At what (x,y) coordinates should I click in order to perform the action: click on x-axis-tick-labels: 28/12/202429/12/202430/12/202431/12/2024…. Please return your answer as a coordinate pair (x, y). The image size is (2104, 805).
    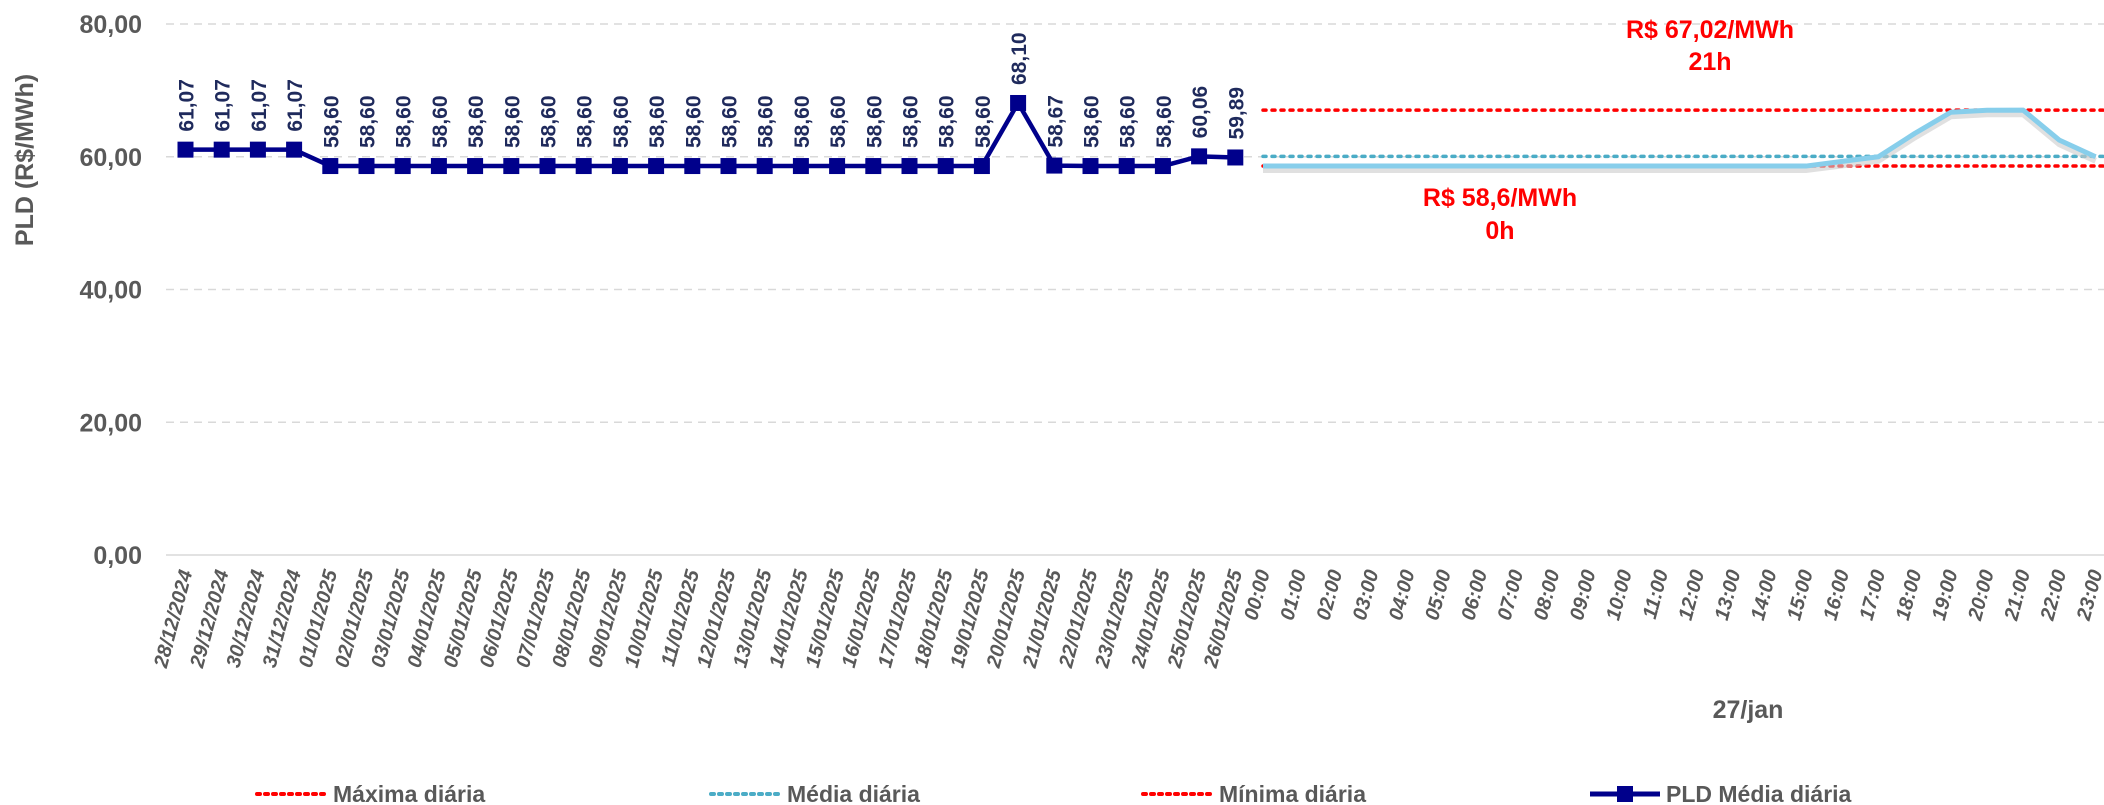
    Looking at the image, I should click on (1127, 619).